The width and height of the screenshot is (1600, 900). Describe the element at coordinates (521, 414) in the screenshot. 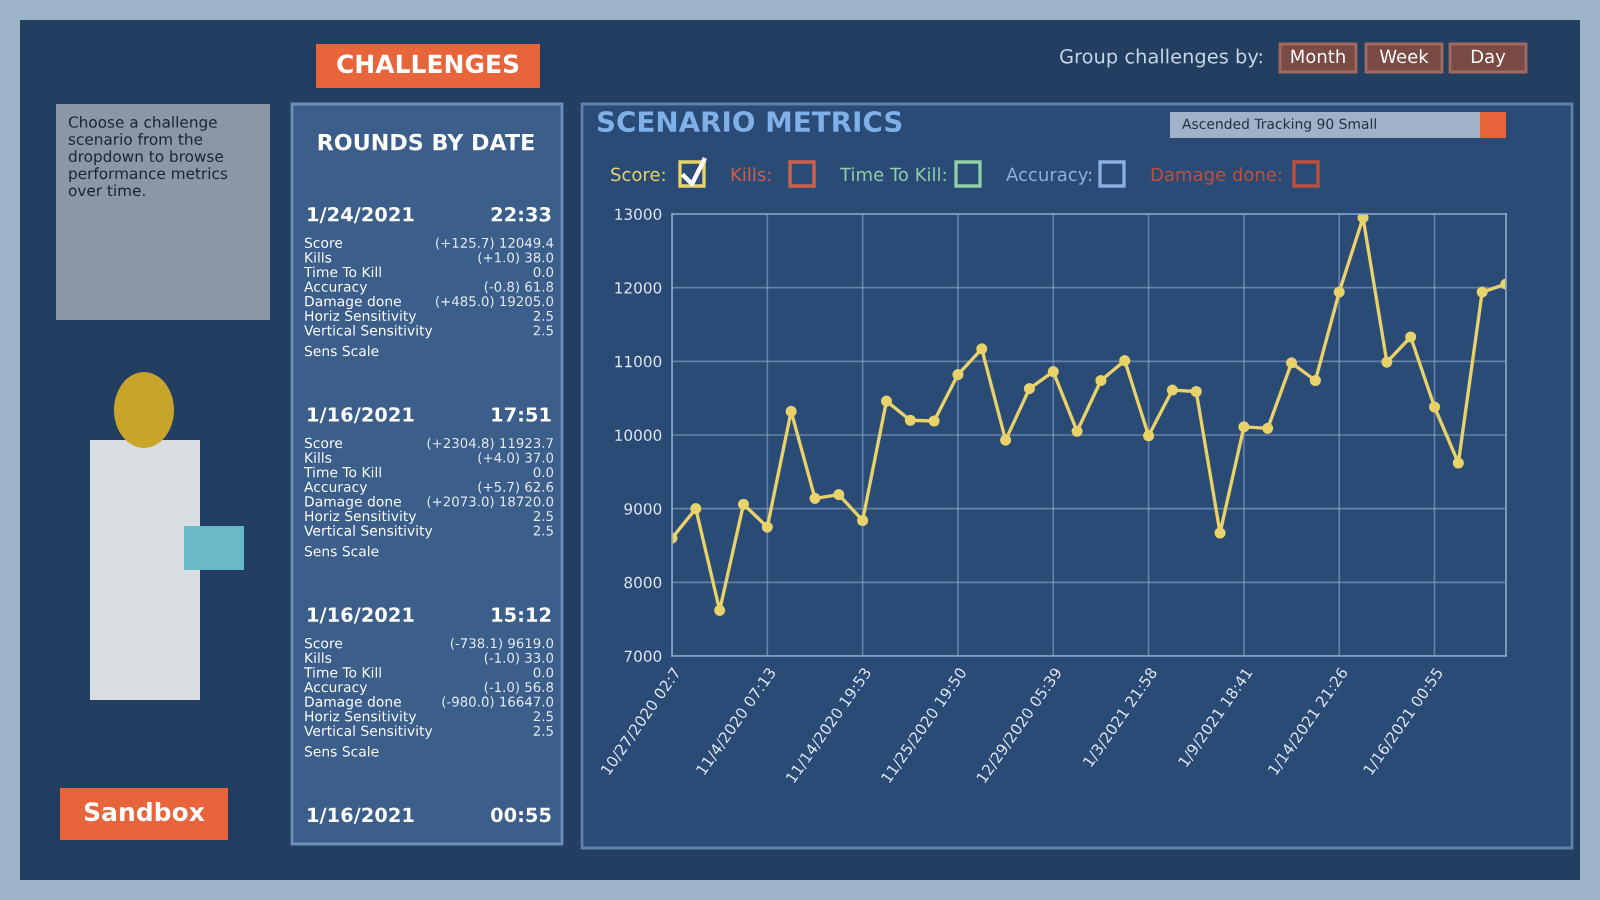

I see `text: 17:51` at that location.